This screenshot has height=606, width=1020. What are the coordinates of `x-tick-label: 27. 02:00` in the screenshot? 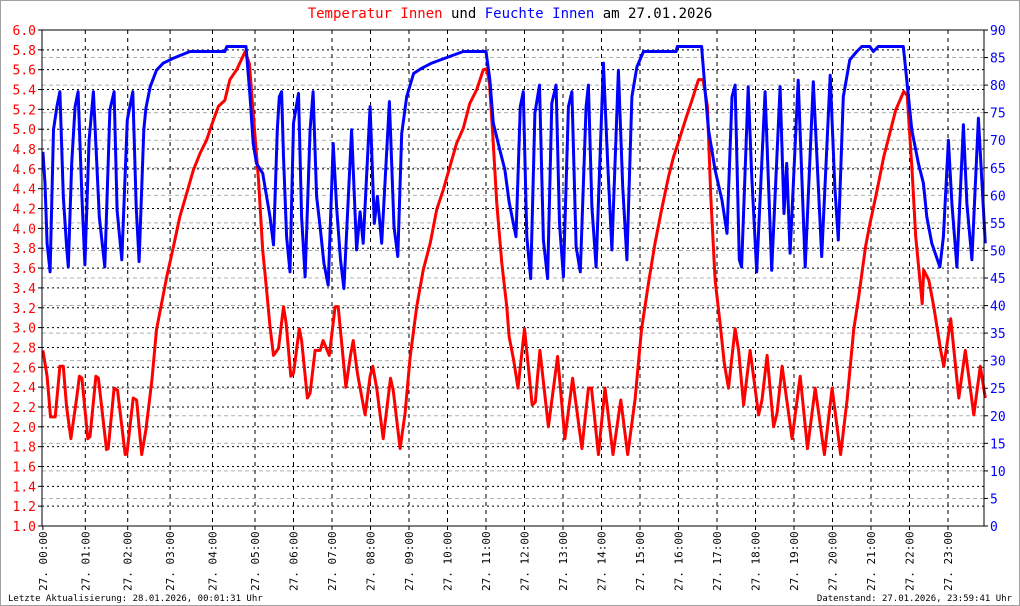 It's located at (128, 561).